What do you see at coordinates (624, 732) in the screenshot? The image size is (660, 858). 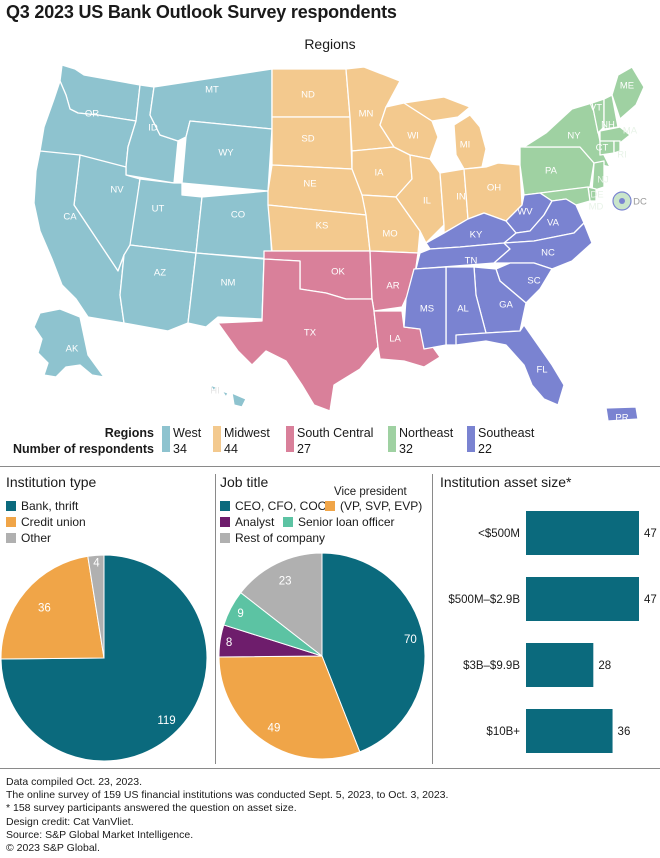 I see `asset-value-label-3: 36` at bounding box center [624, 732].